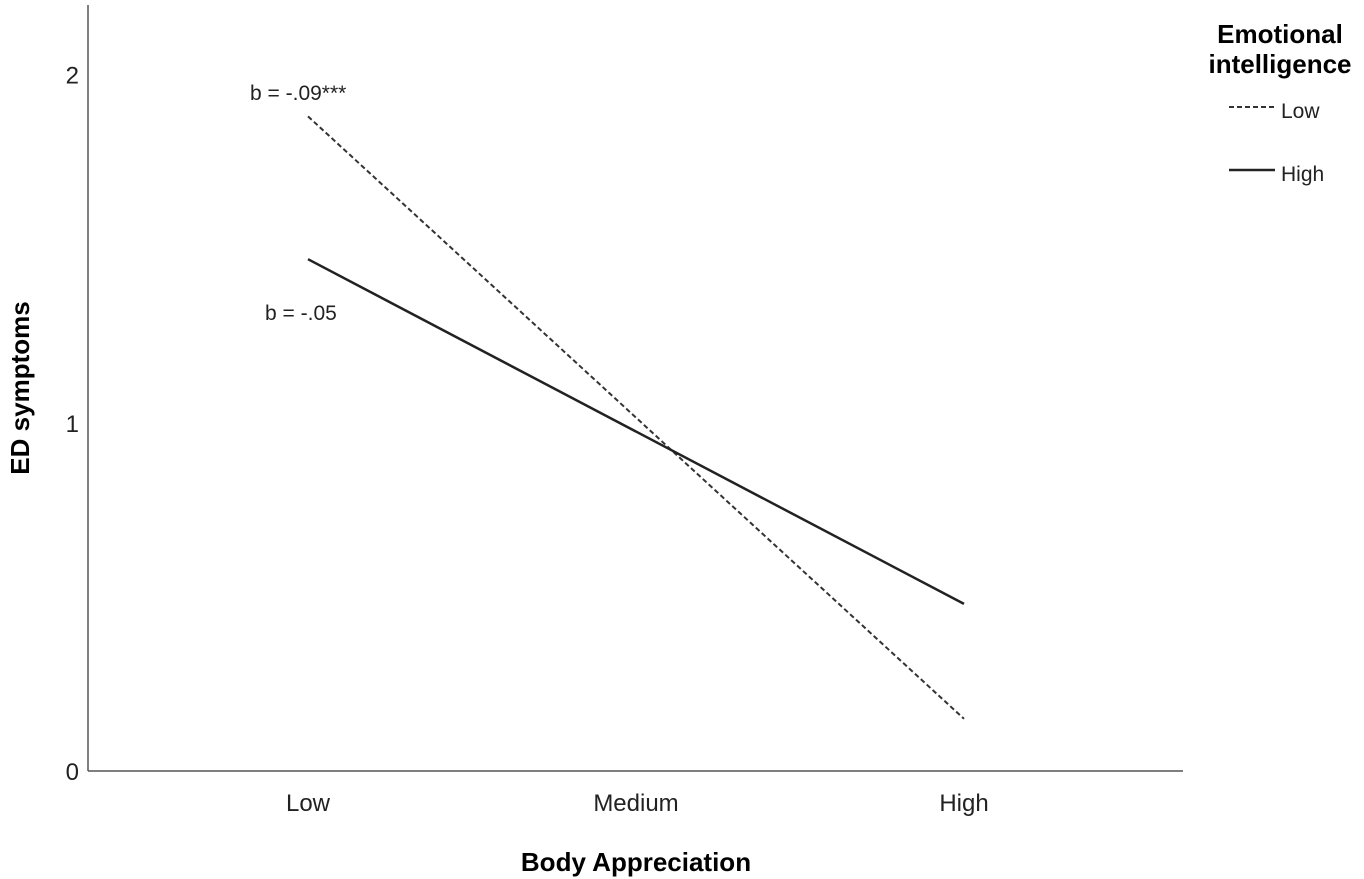  What do you see at coordinates (1280, 34) in the screenshot?
I see `legend-title-line-1: Emotional` at bounding box center [1280, 34].